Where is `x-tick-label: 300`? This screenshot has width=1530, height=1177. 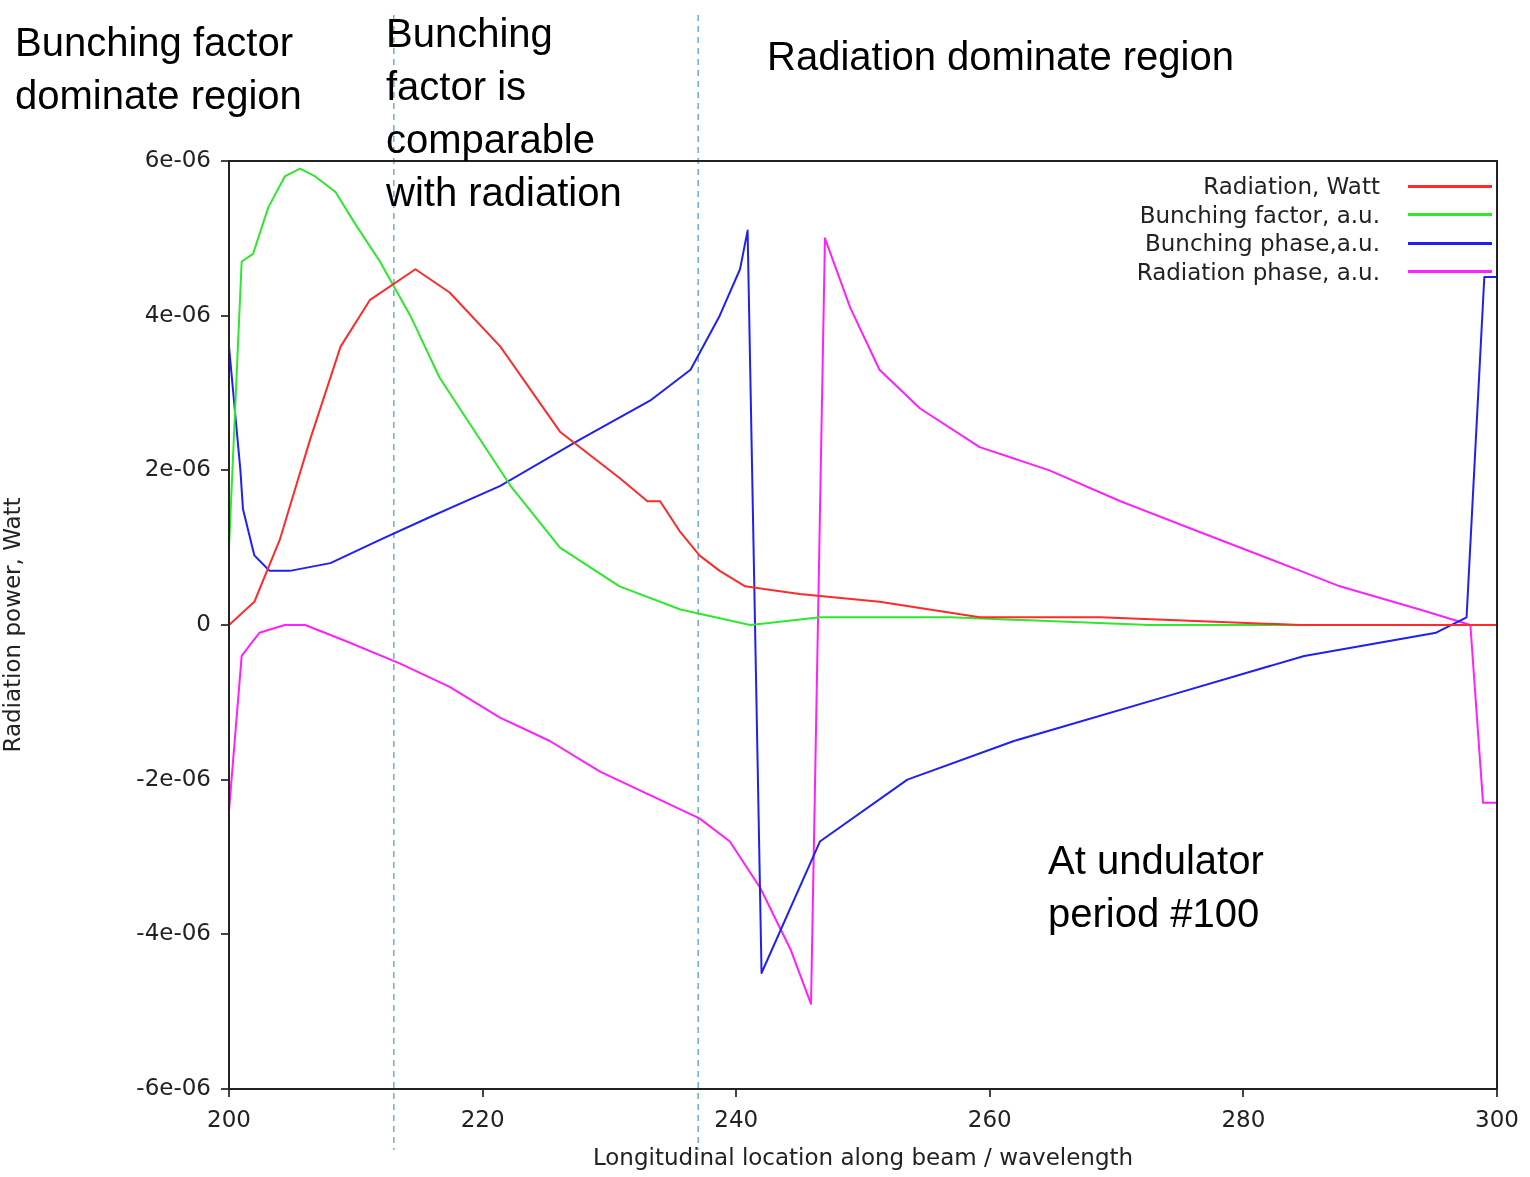 x-tick-label: 300 is located at coordinates (1497, 1118).